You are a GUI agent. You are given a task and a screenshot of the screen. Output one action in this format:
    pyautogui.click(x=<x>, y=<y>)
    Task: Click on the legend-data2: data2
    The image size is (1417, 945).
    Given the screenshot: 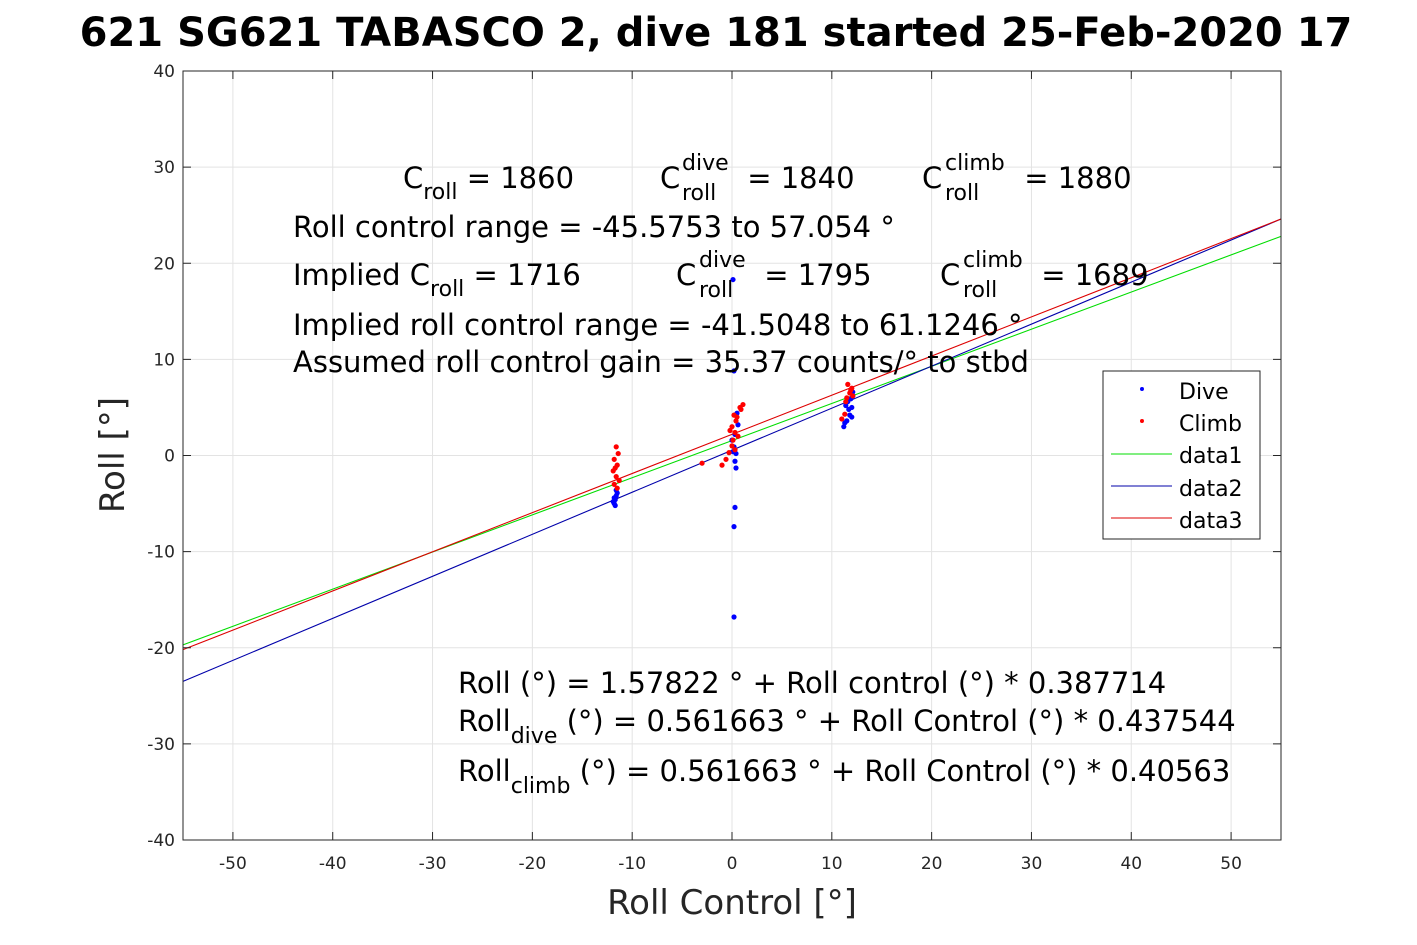 What is the action you would take?
    pyautogui.click(x=1211, y=489)
    